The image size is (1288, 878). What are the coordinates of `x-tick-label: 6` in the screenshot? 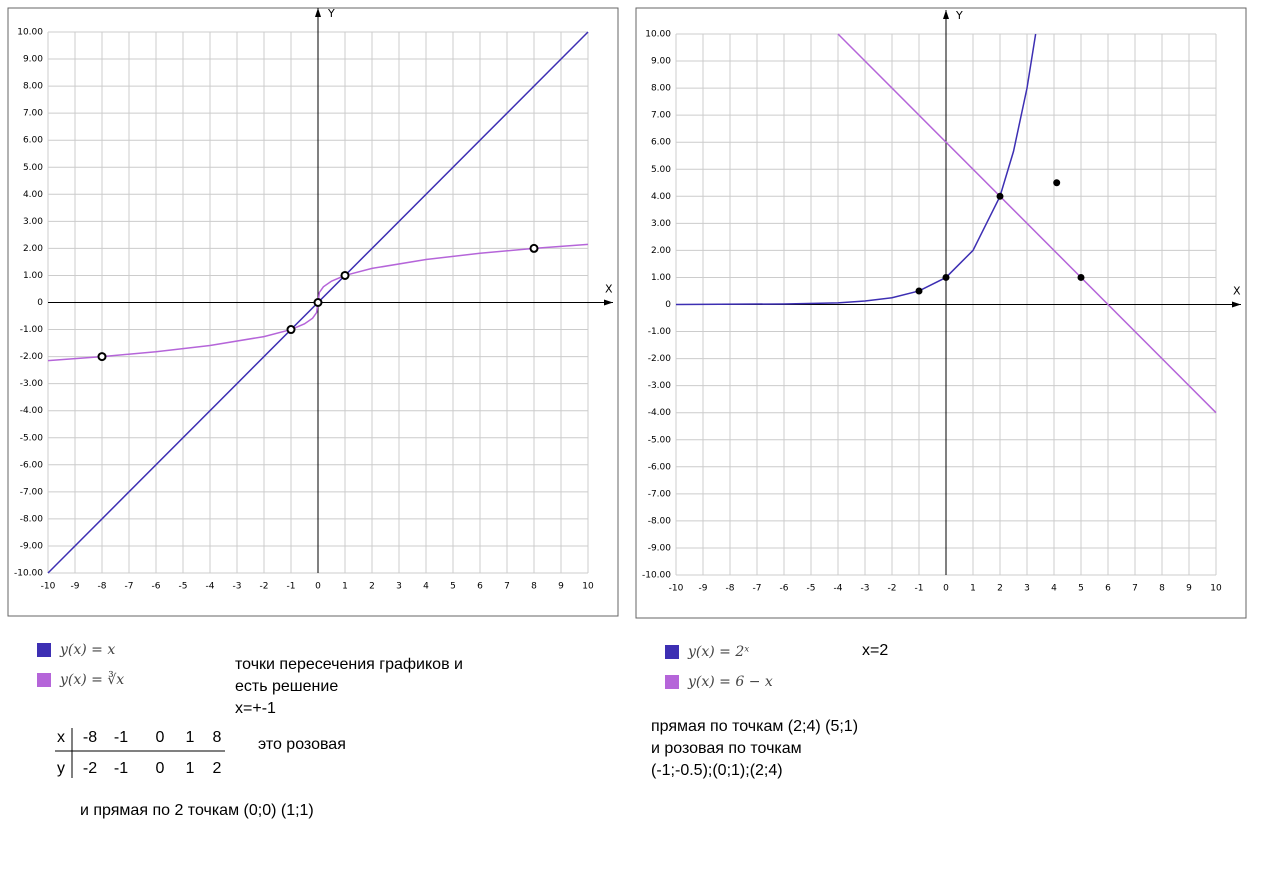 It's located at (1108, 589).